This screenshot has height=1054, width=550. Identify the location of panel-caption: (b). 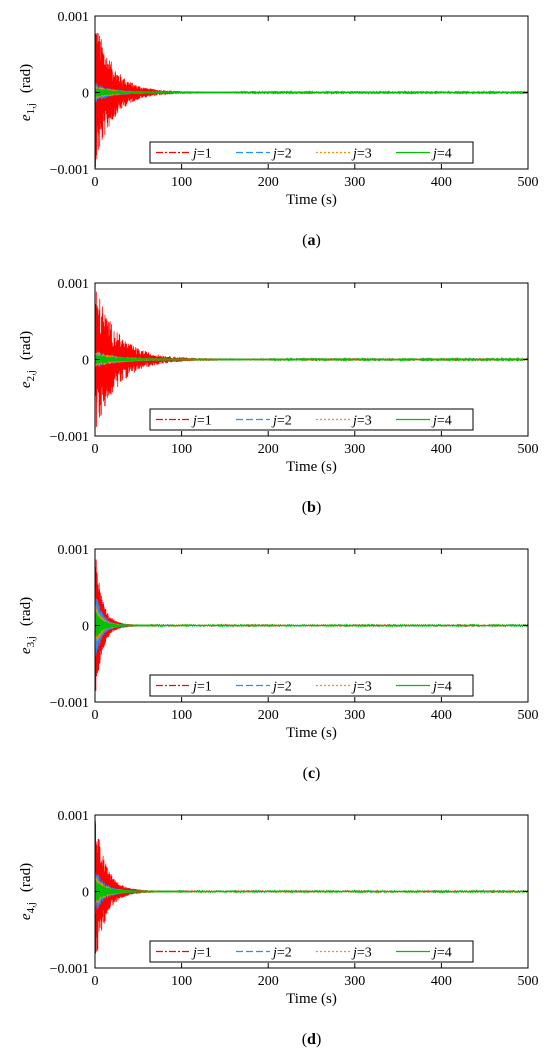
(312, 507).